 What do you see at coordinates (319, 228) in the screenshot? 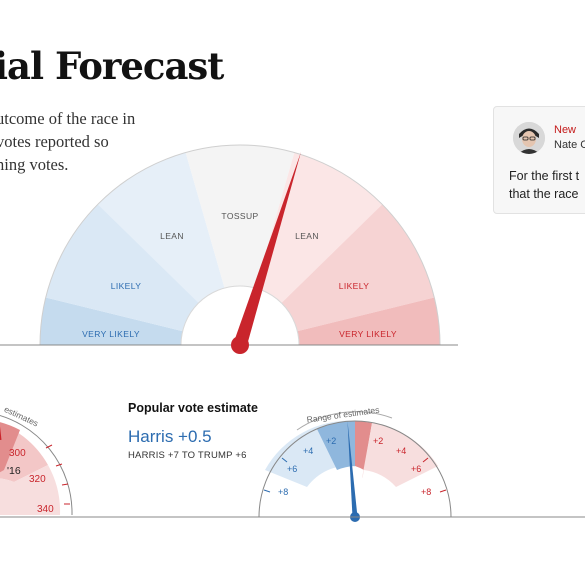
I see `gauge-zone-lean-right` at bounding box center [319, 228].